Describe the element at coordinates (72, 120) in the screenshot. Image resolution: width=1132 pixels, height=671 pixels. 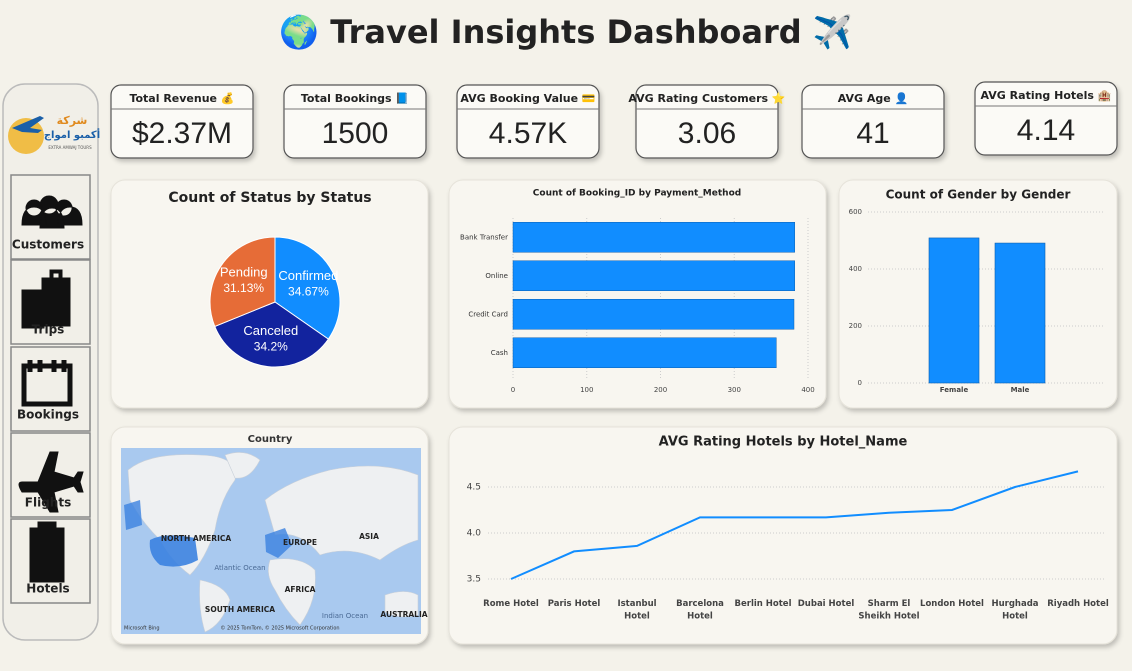
I see `logo-text: شركة` at that location.